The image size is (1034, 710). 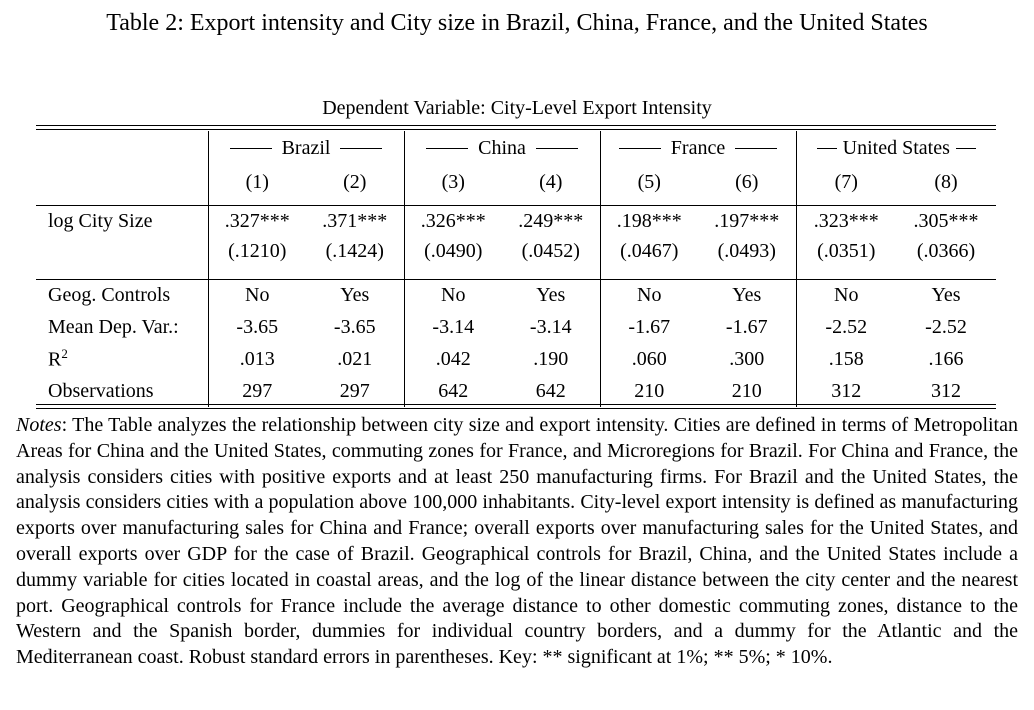 What do you see at coordinates (551, 221) in the screenshot?
I see `coefficient-cell: .249***` at bounding box center [551, 221].